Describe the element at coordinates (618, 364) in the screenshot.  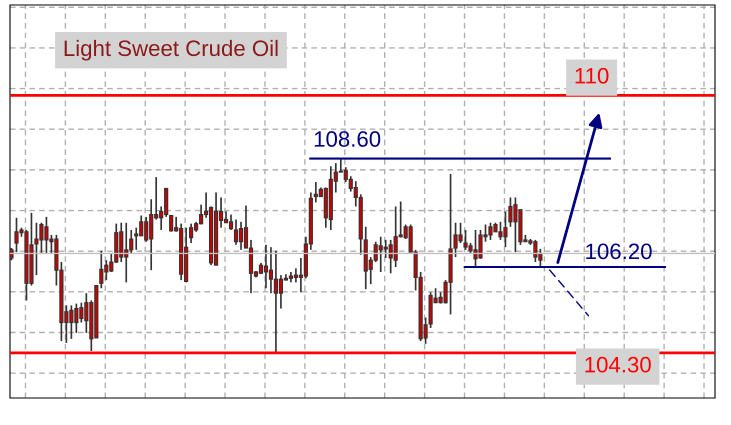
I see `ref-line-label: 104.30` at that location.